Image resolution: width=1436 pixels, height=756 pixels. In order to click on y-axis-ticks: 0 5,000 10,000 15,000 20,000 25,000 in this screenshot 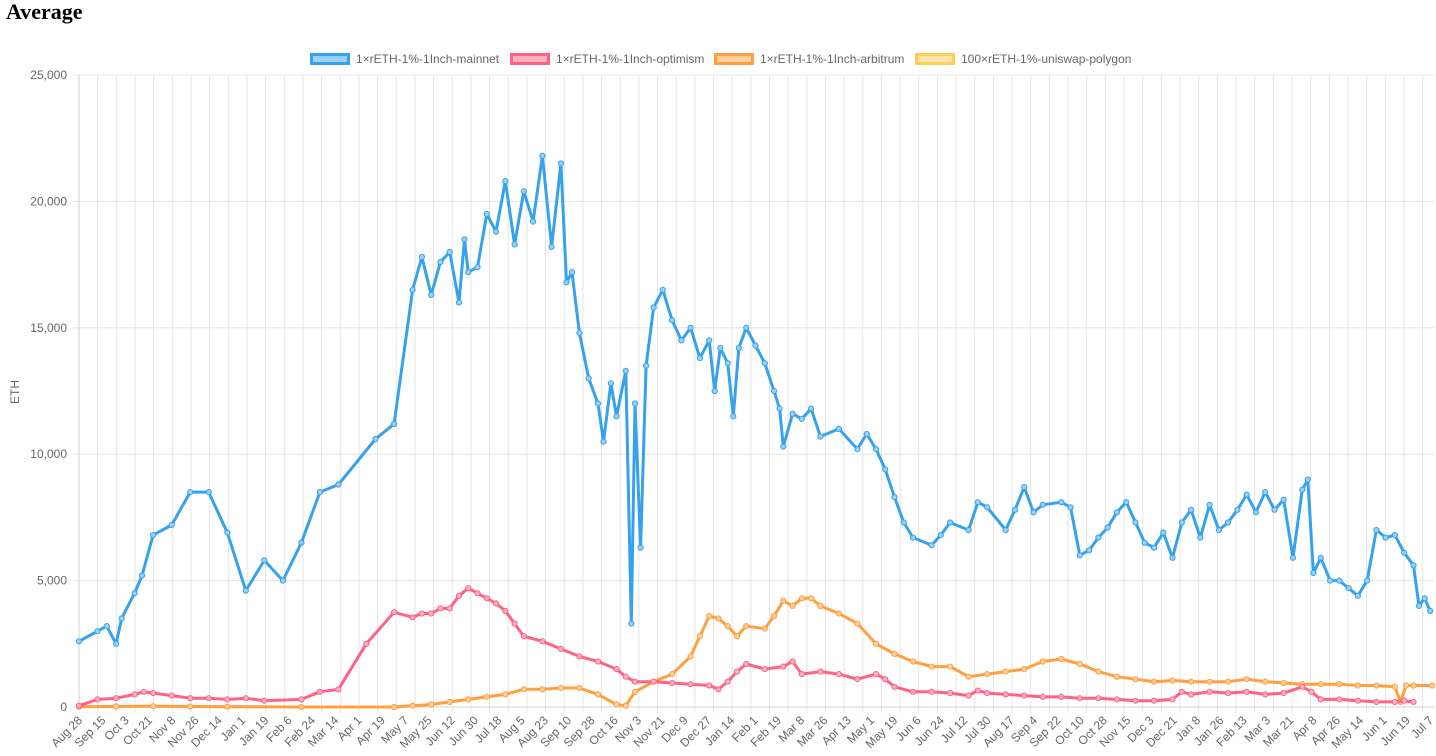, I will do `click(48, 391)`.